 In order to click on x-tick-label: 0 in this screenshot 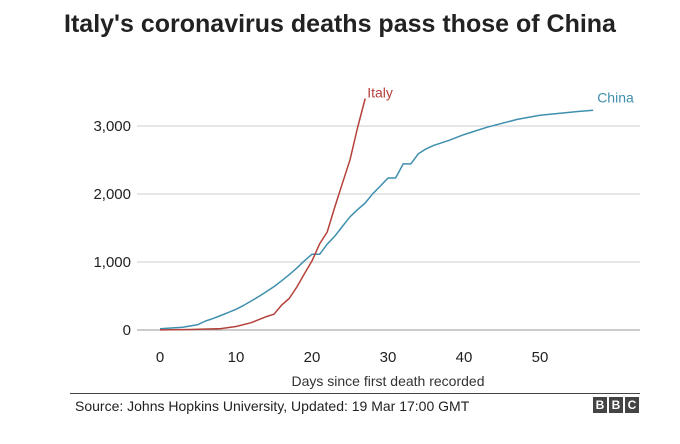, I will do `click(160, 357)`.